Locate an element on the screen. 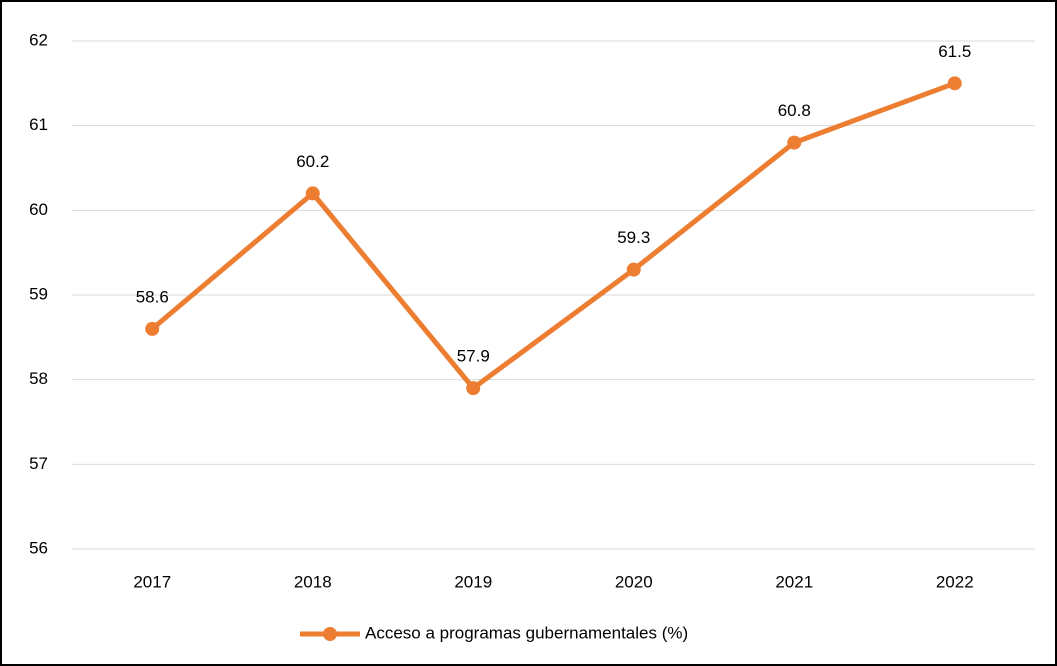 Image resolution: width=1057 pixels, height=666 pixels. data-label: 59.3 is located at coordinates (633, 237).